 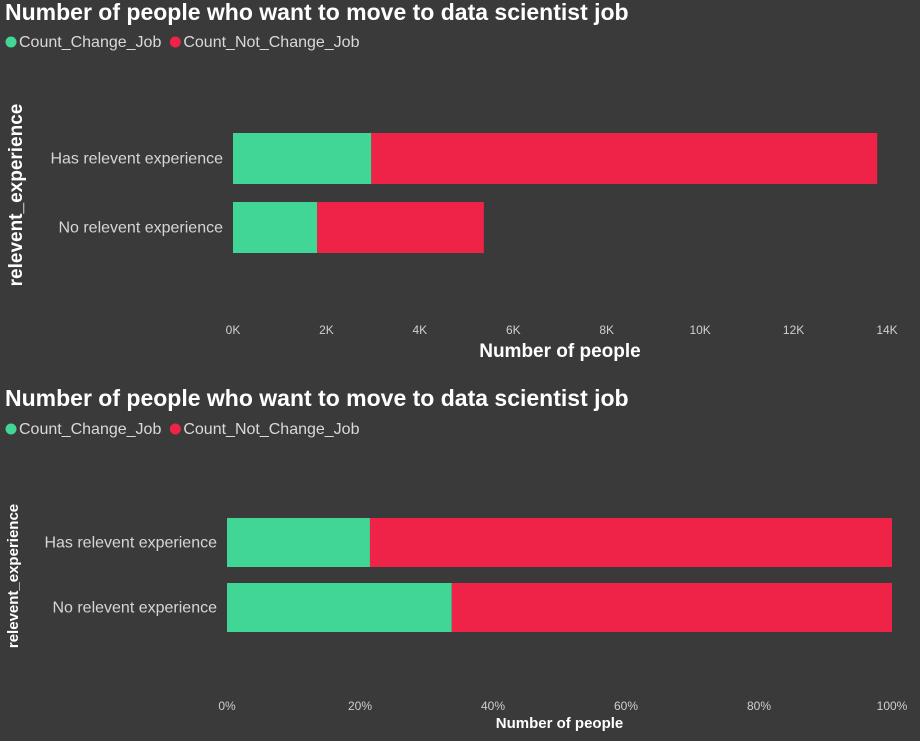 I want to click on x-tick-label-1: 0K, so click(x=233, y=330).